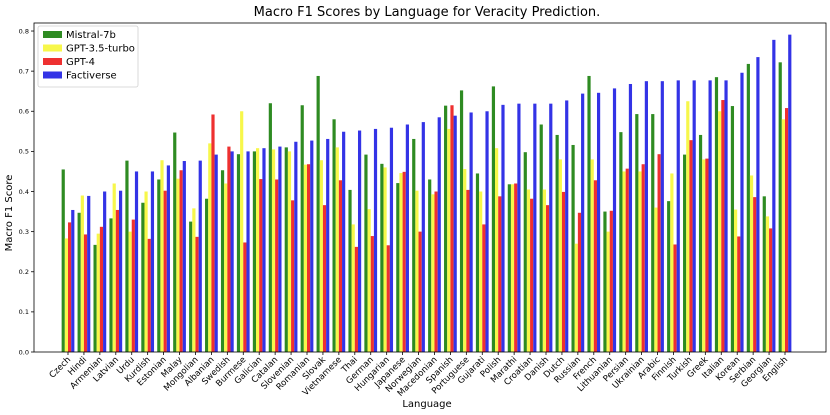 The width and height of the screenshot is (830, 415). What do you see at coordinates (372, 294) in the screenshot?
I see `bar-gpt-4-german` at bounding box center [372, 294].